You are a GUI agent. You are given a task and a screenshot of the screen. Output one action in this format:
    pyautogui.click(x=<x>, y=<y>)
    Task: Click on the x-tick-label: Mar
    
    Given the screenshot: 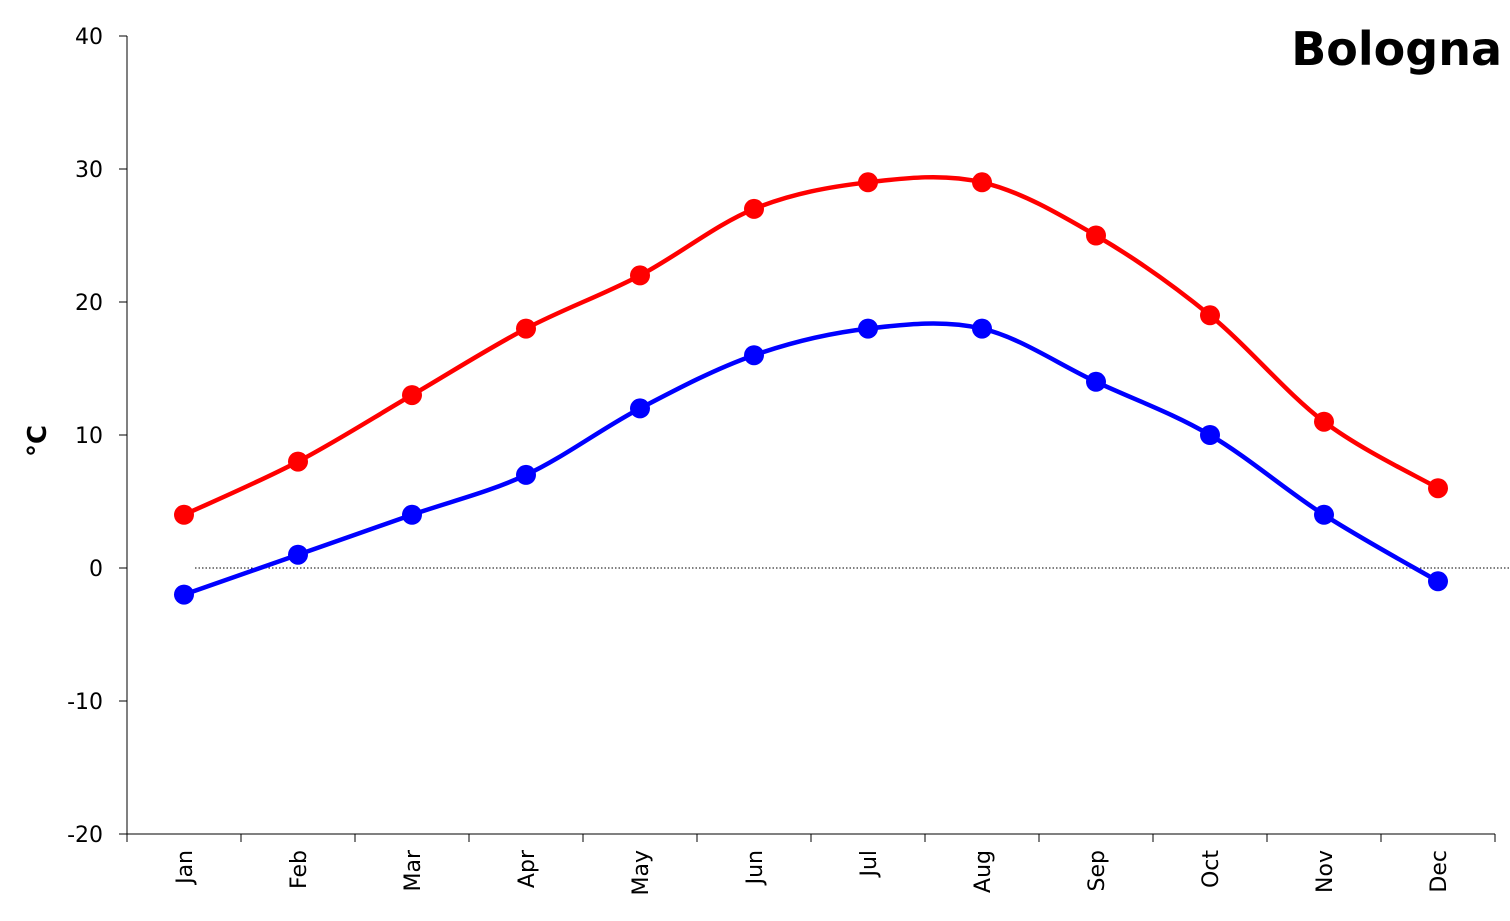 What is the action you would take?
    pyautogui.click(x=413, y=870)
    